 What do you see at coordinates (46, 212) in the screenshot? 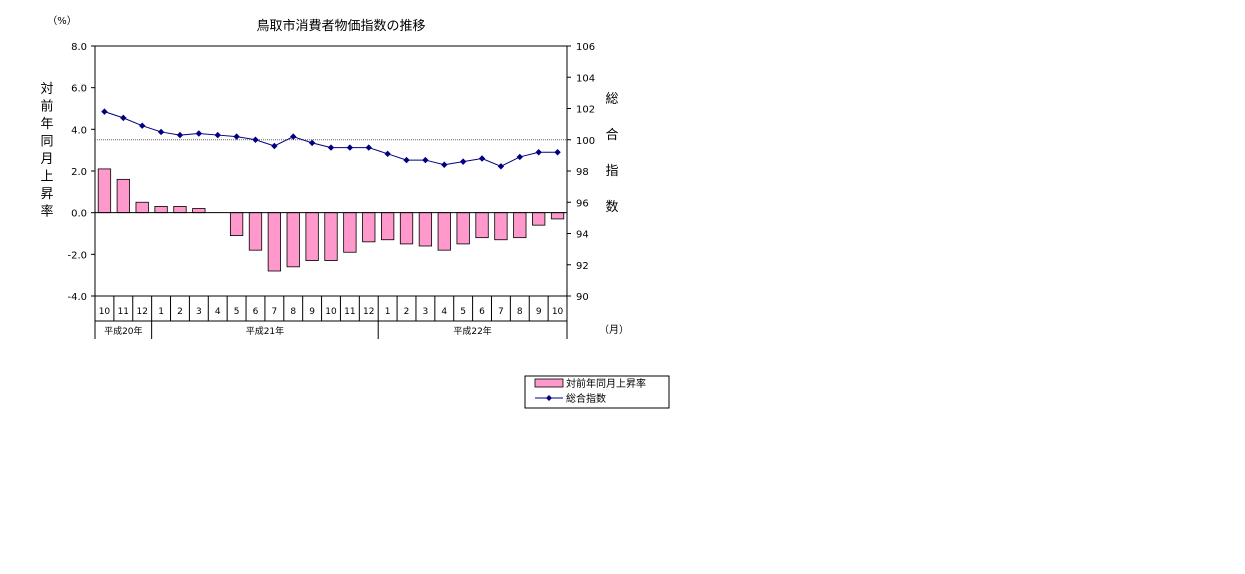
I see `left-axis-label-char: 率` at bounding box center [46, 212].